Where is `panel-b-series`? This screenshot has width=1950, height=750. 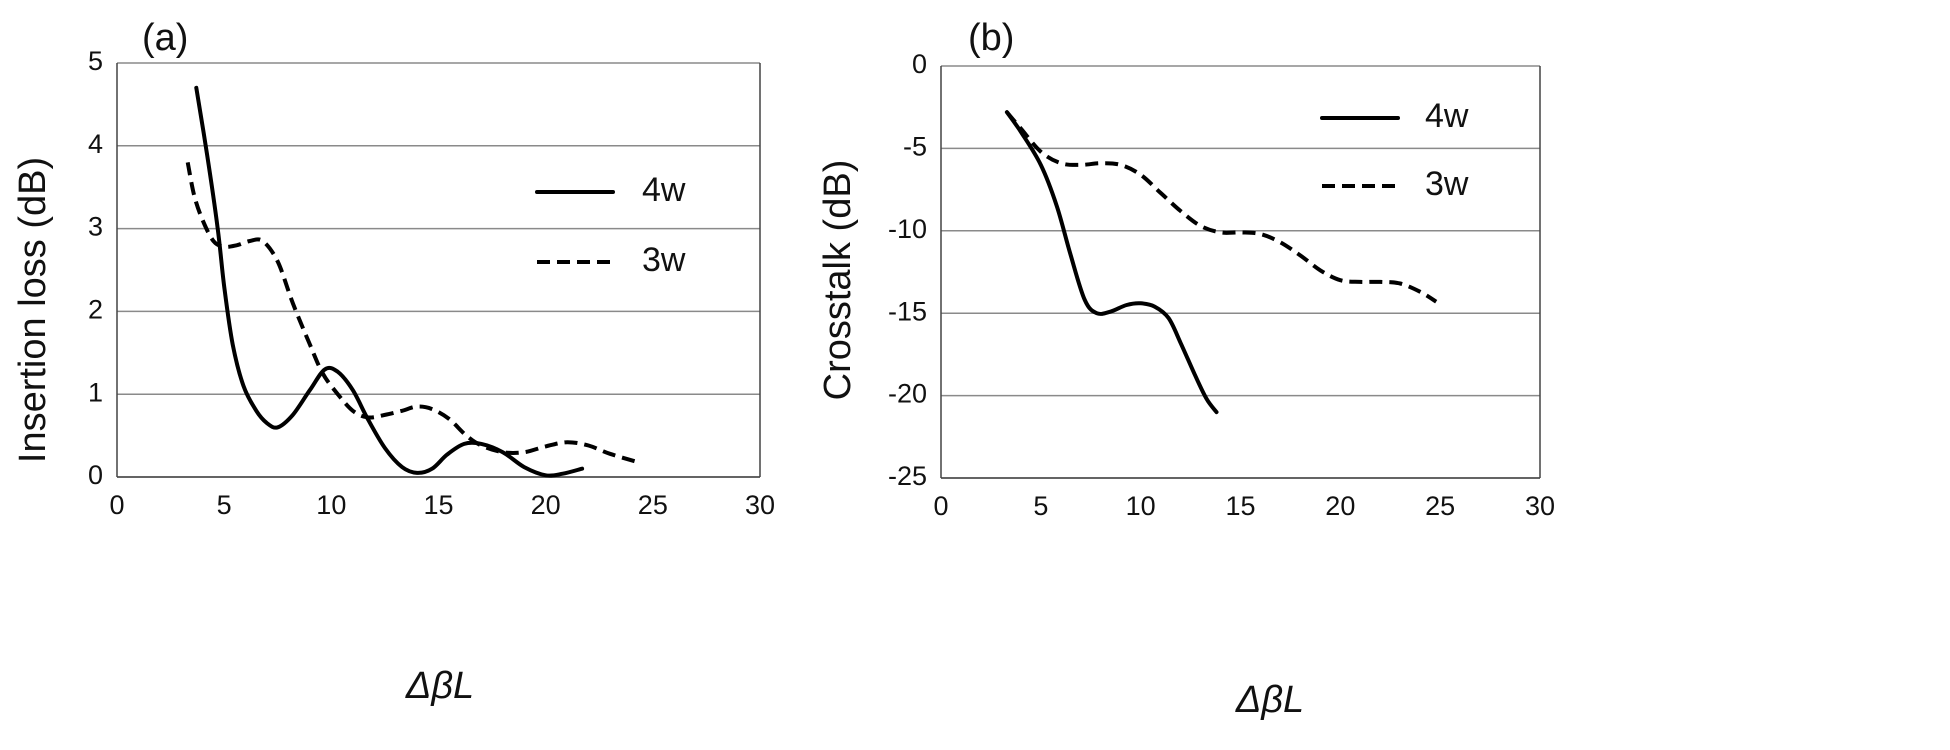 panel-b-series is located at coordinates (1221, 262).